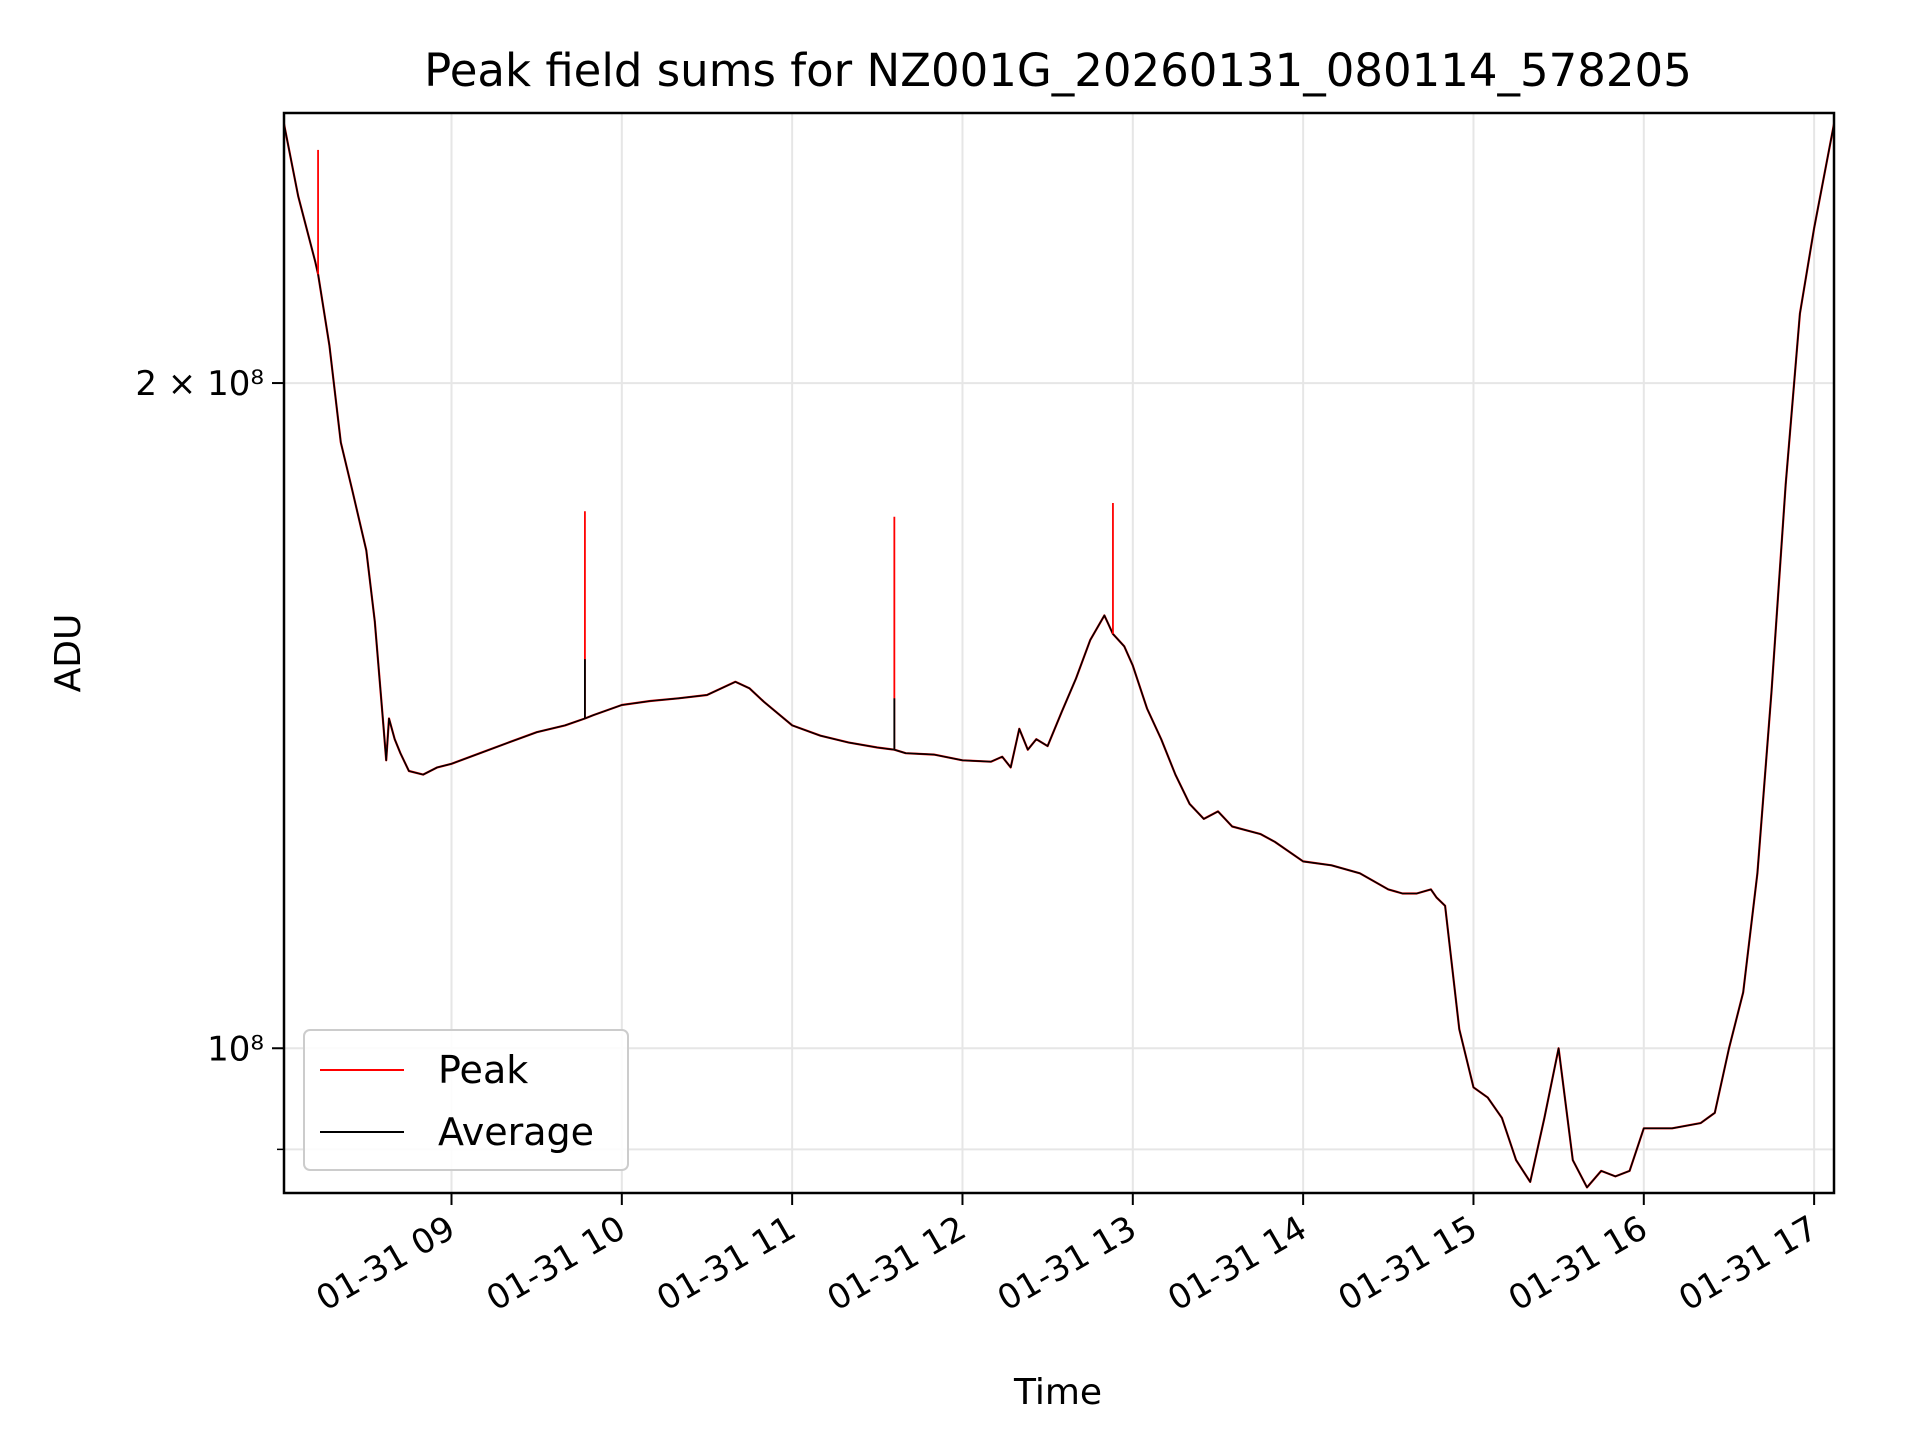 The image size is (1920, 1440). I want to click on legend-label-peak: Peak, so click(483, 1070).